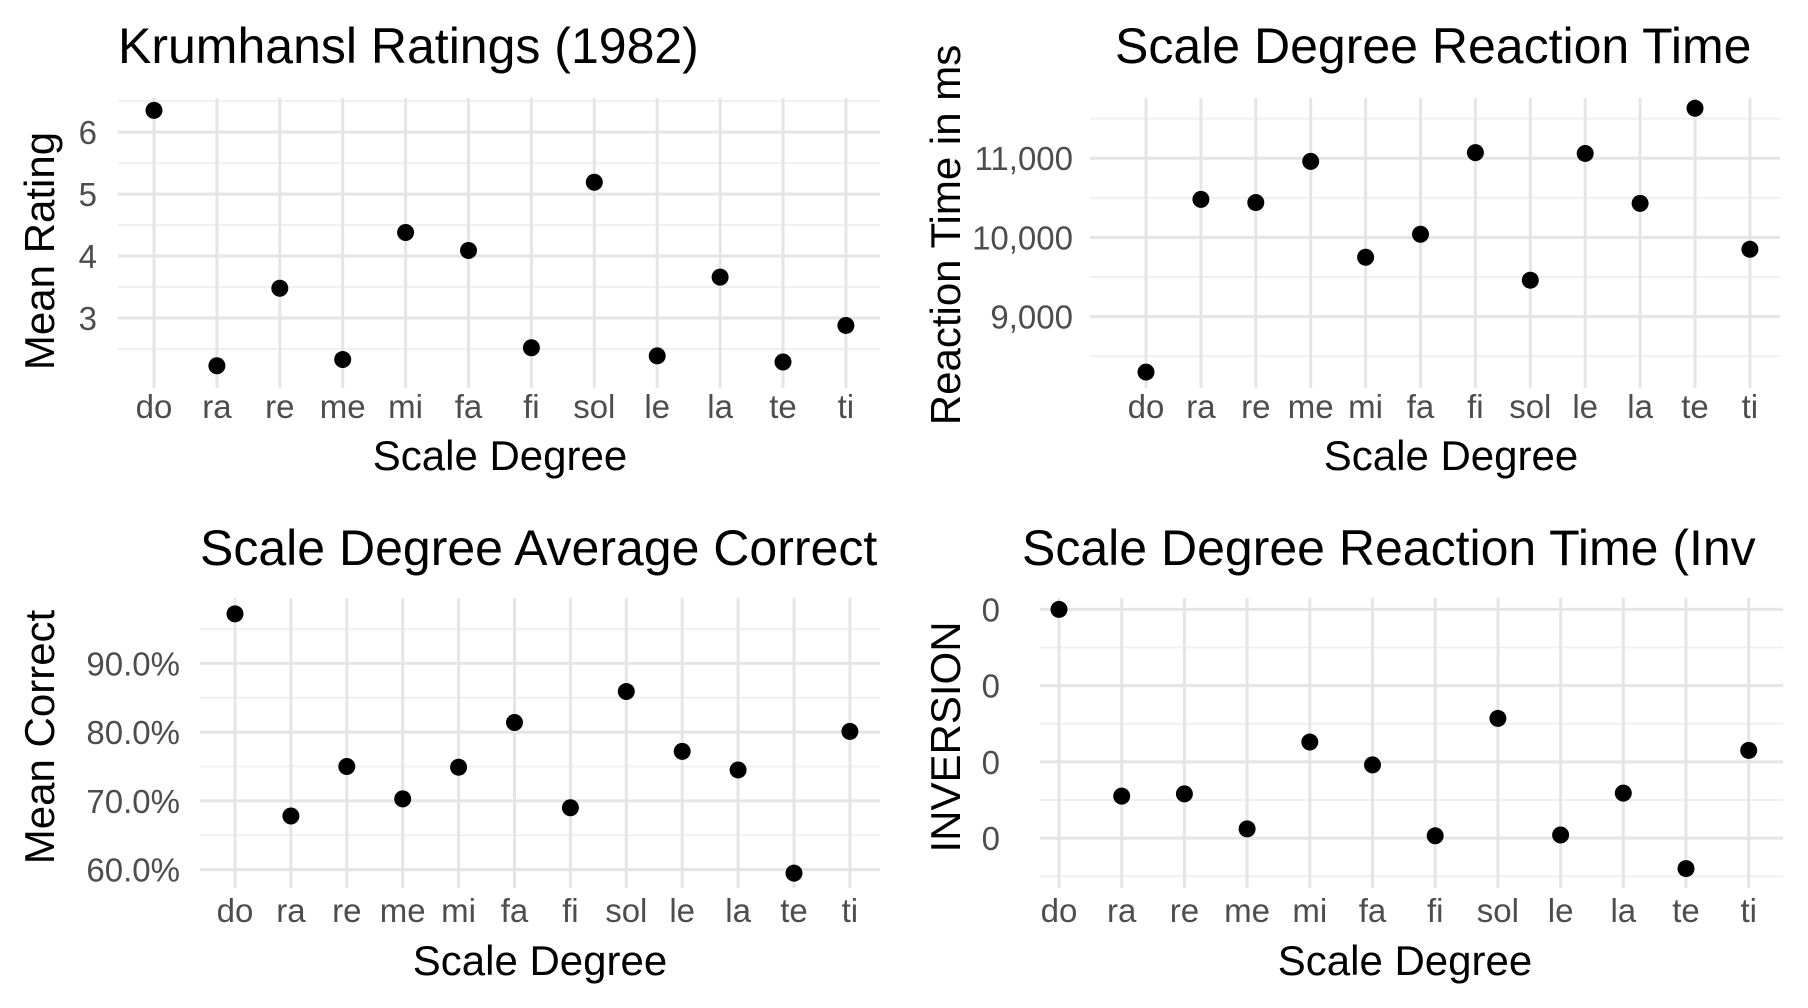 Image resolution: width=1808 pixels, height=1008 pixels. I want to click on y-tick-label: 10,000, so click(1022, 237).